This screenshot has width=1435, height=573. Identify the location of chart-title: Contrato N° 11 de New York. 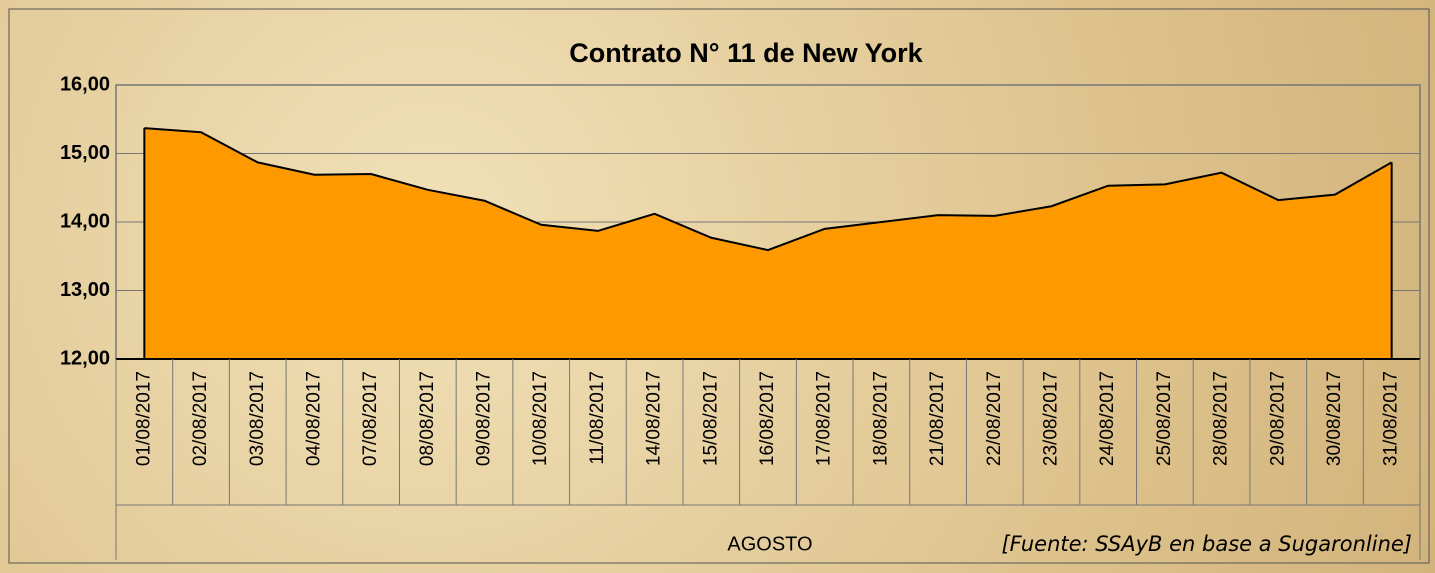
(746, 53).